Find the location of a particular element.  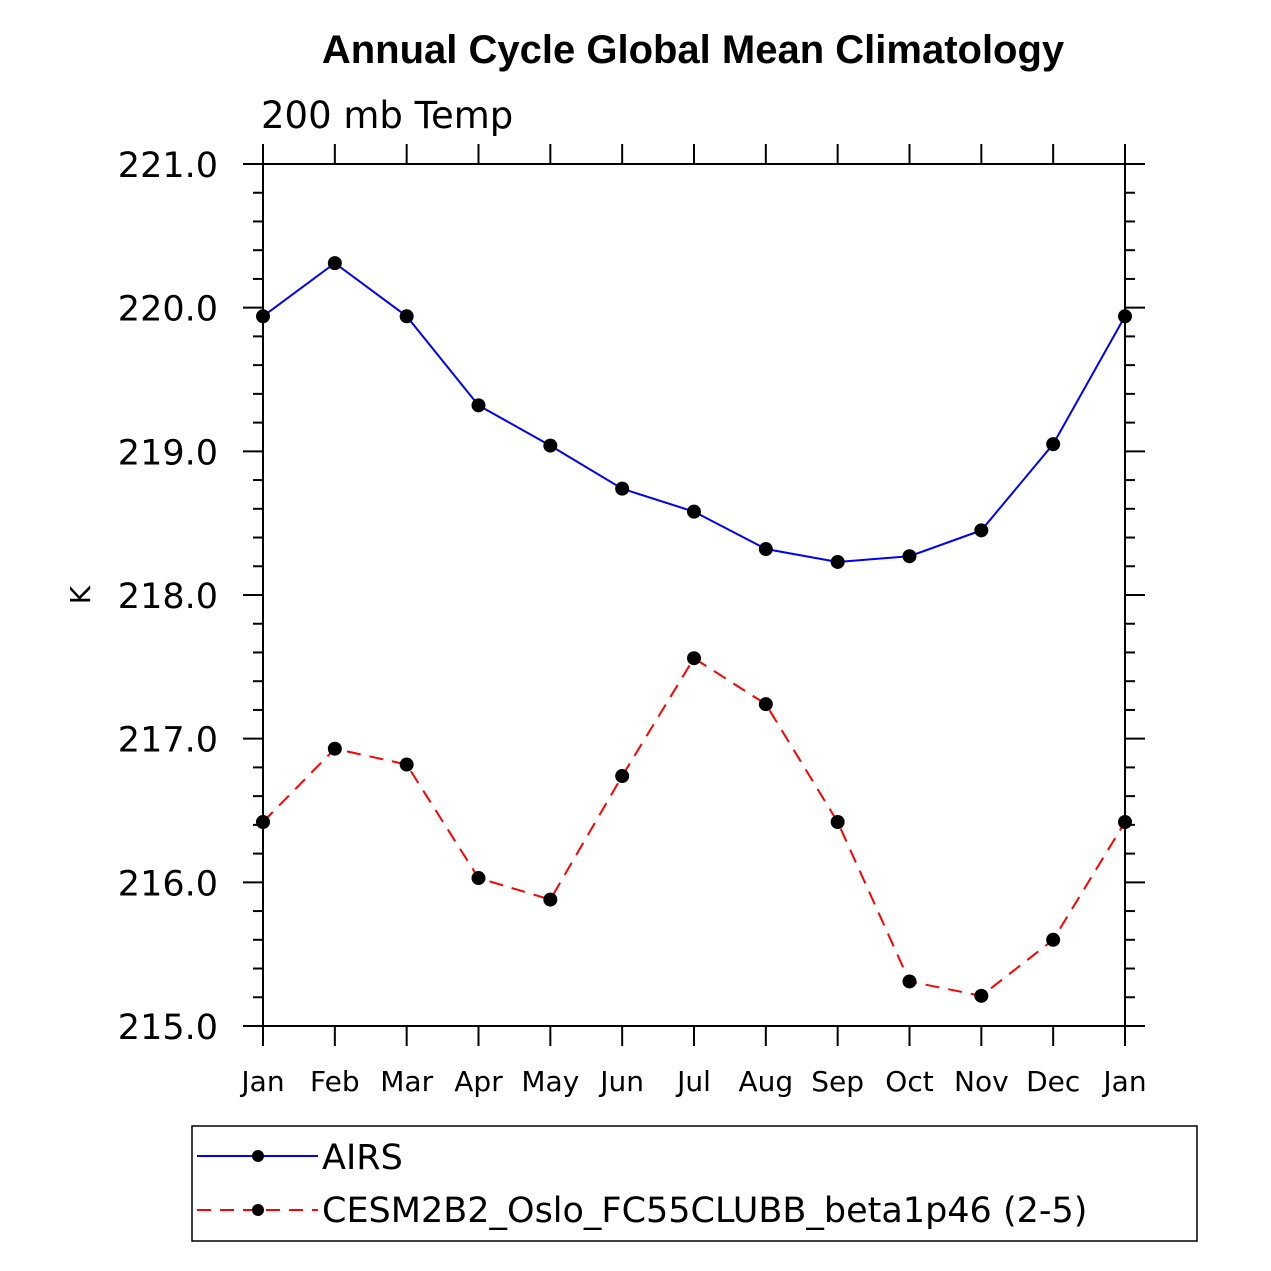

x-tick-label: Jul is located at coordinates (693, 1081).